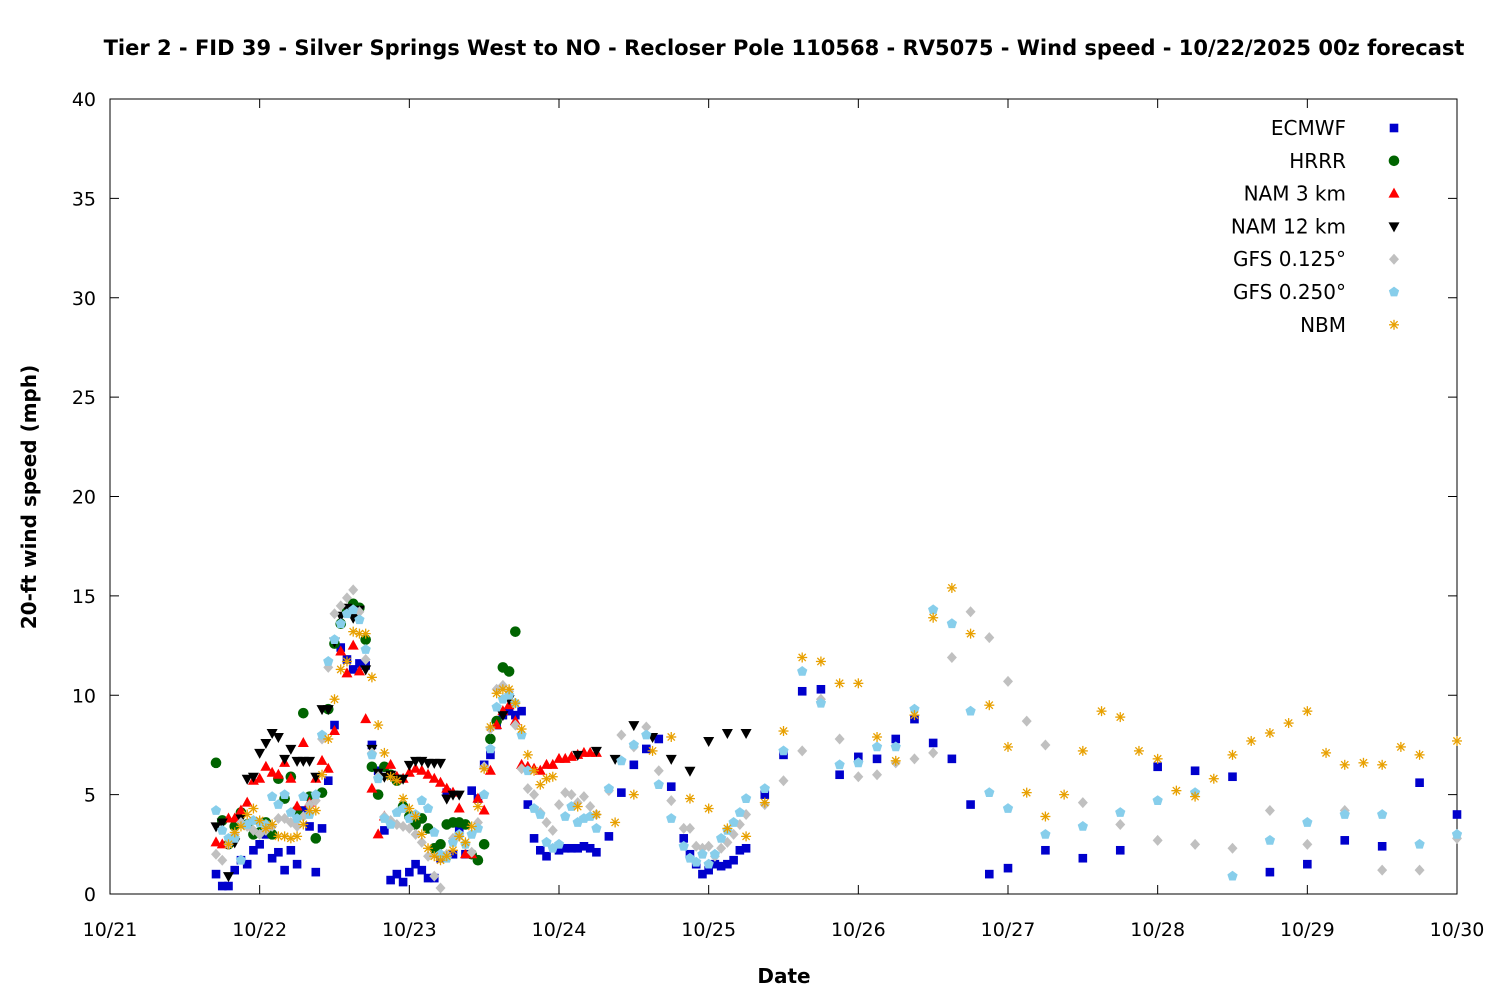  I want to click on legend-marker-ecmwf, so click(1394, 128).